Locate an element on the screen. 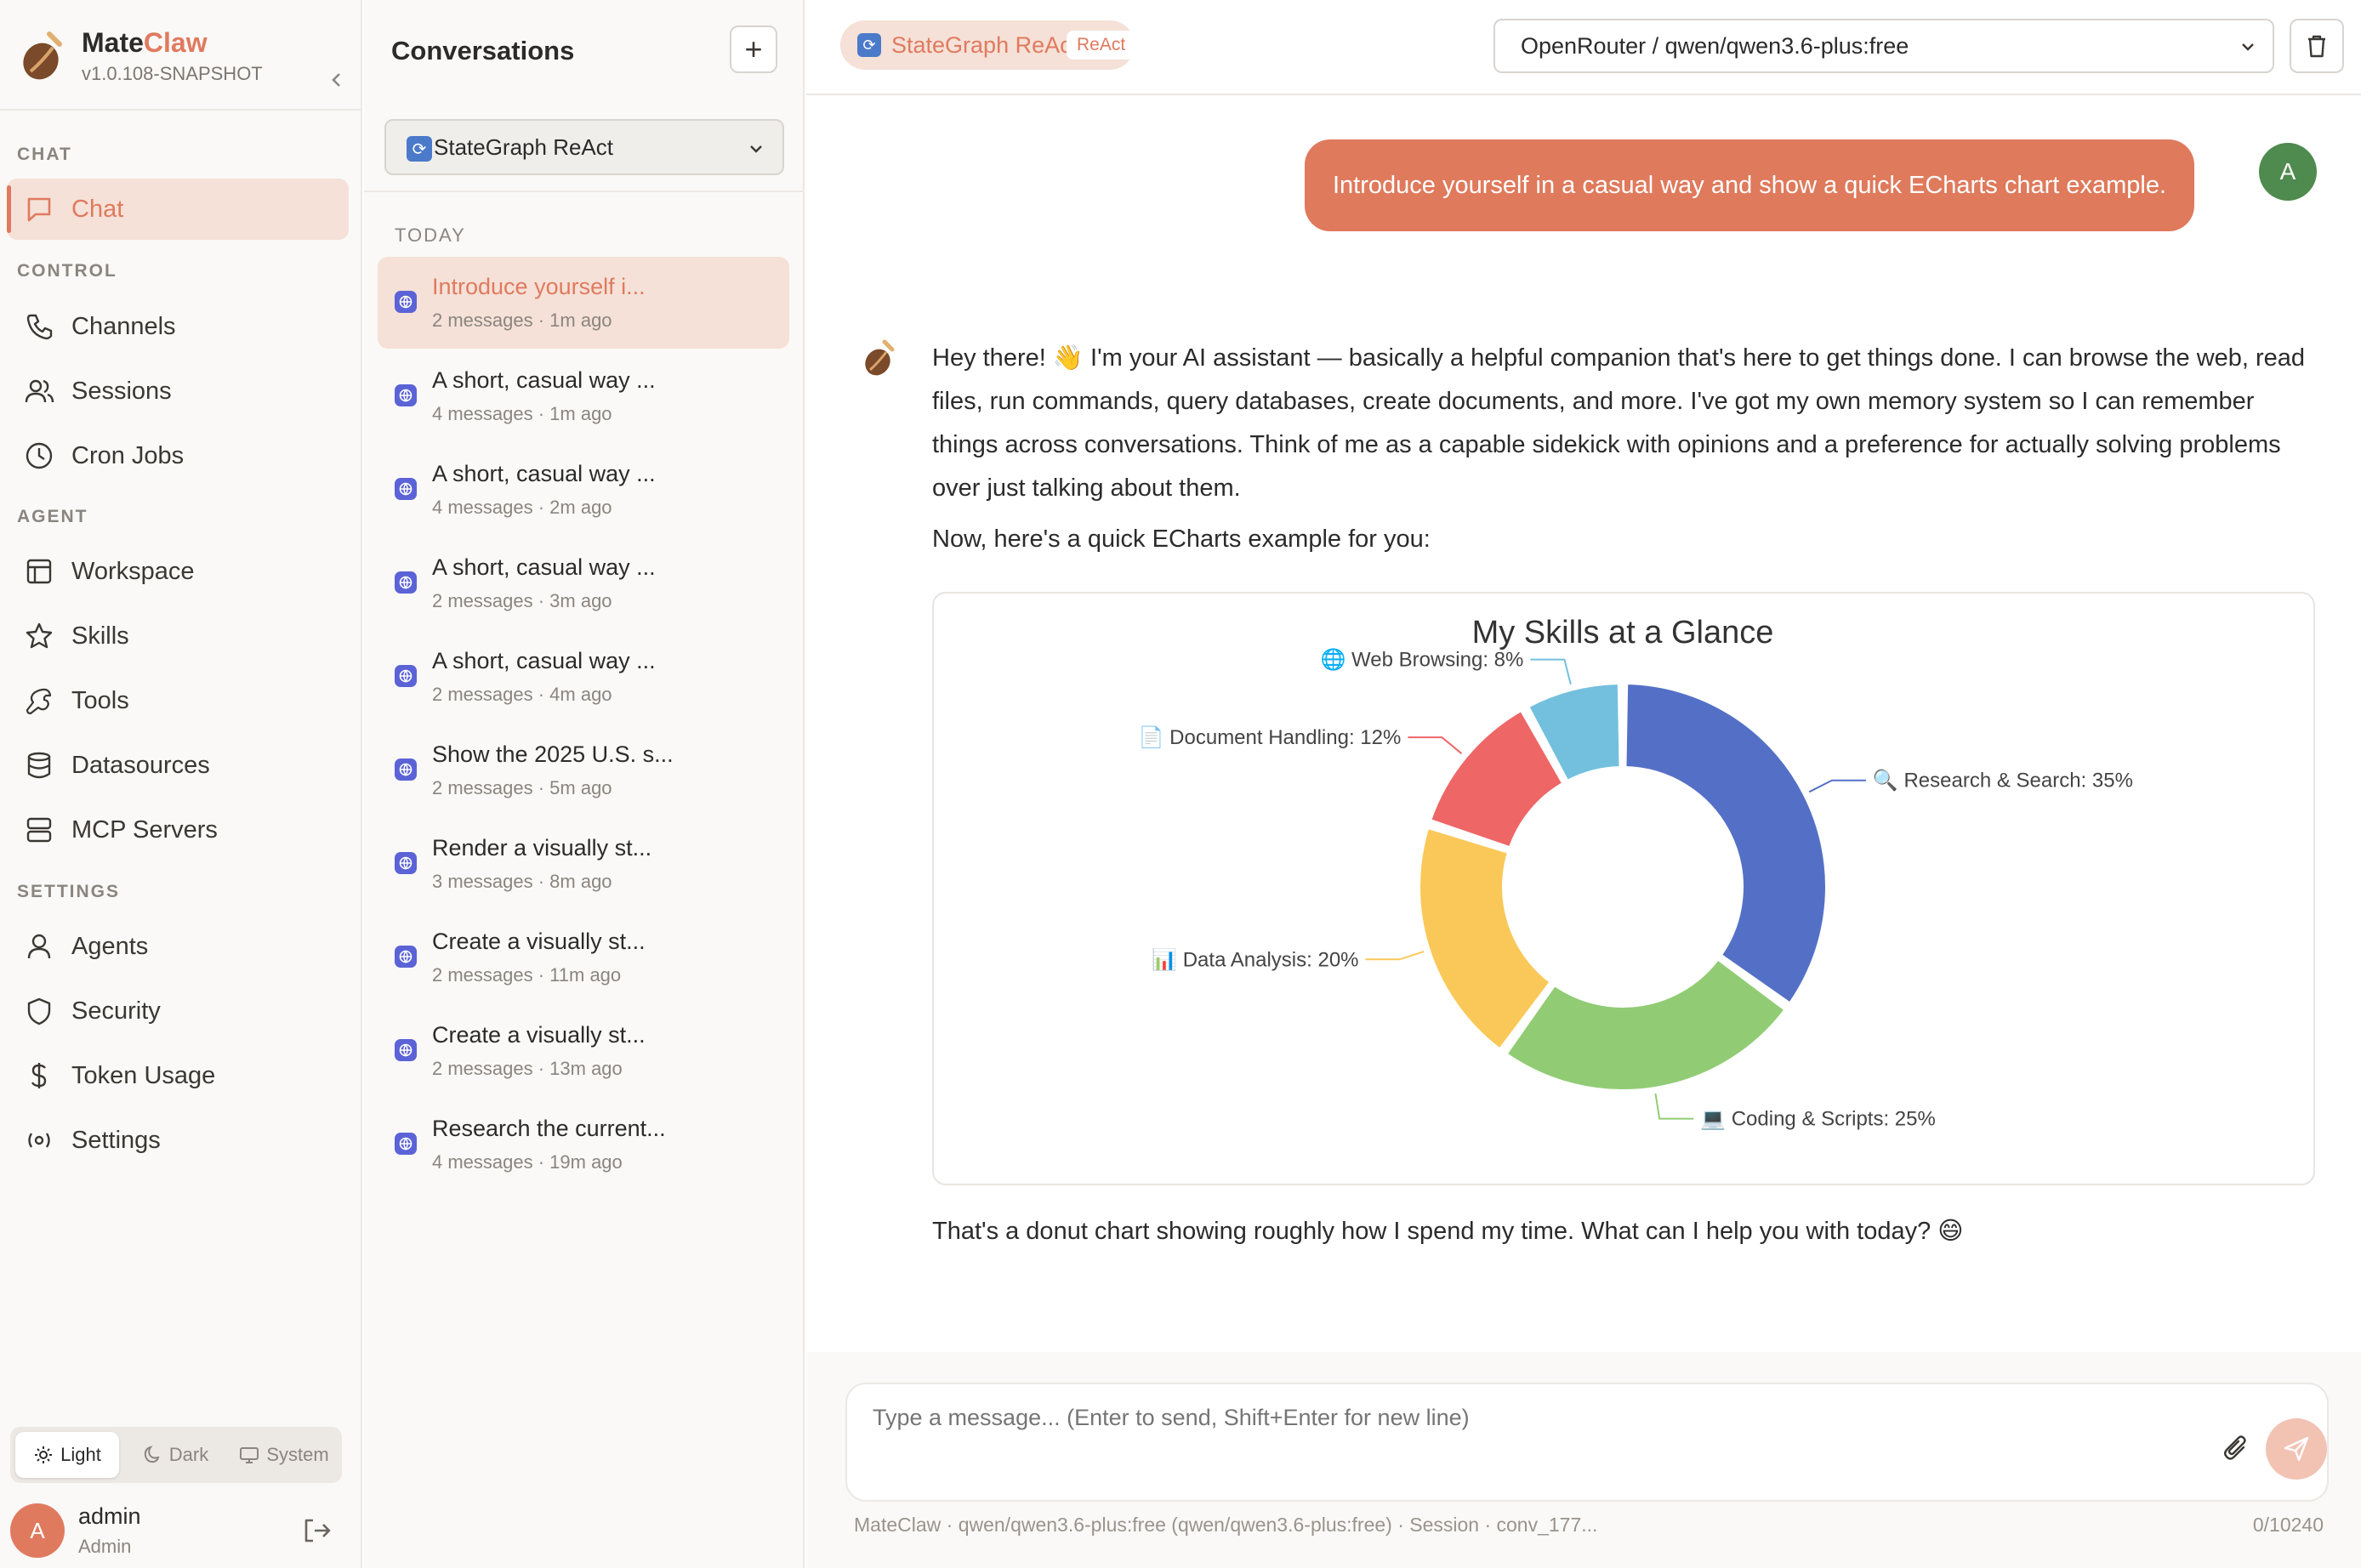  slice-label: 💻 Coding & Scripts: 25% is located at coordinates (1818, 1119).